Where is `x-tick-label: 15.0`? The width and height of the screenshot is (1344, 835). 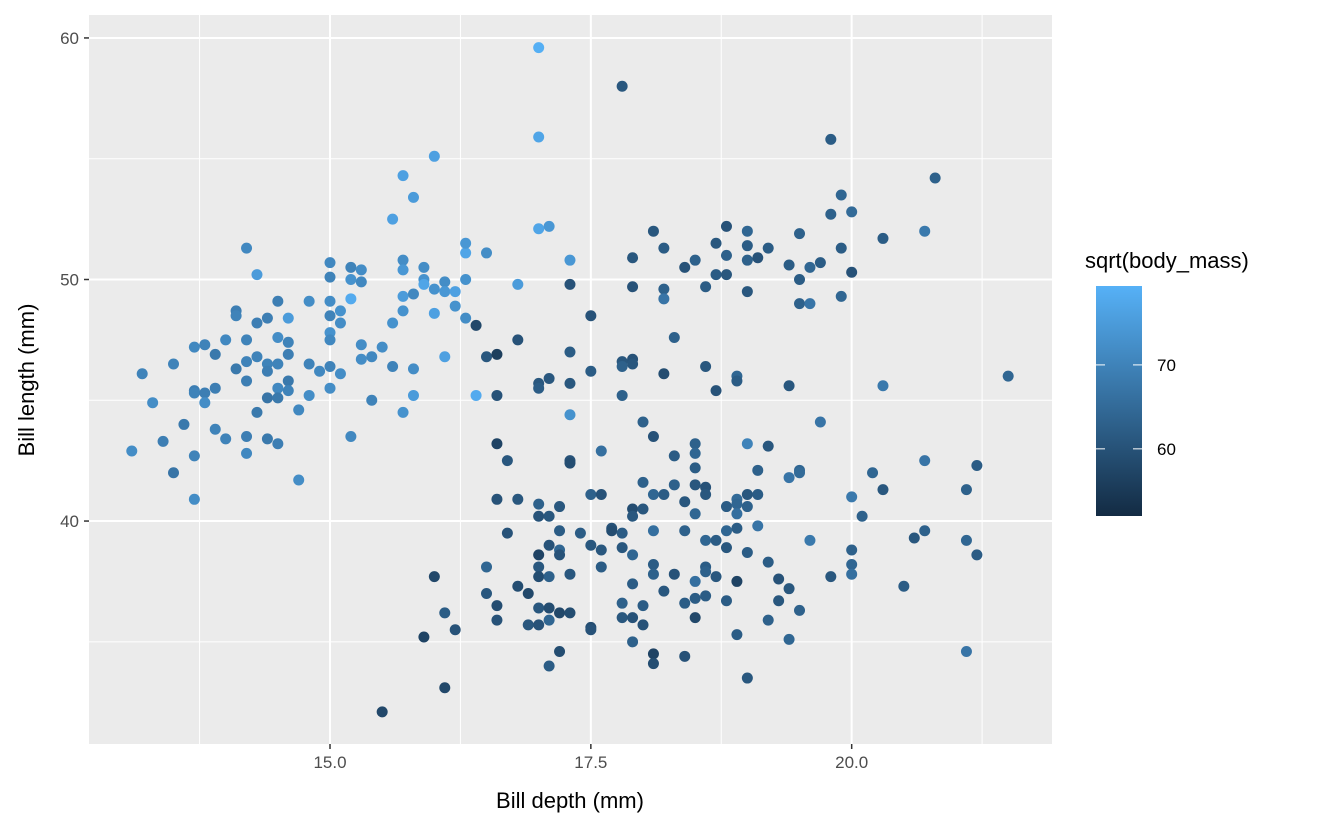 x-tick-label: 15.0 is located at coordinates (329, 762).